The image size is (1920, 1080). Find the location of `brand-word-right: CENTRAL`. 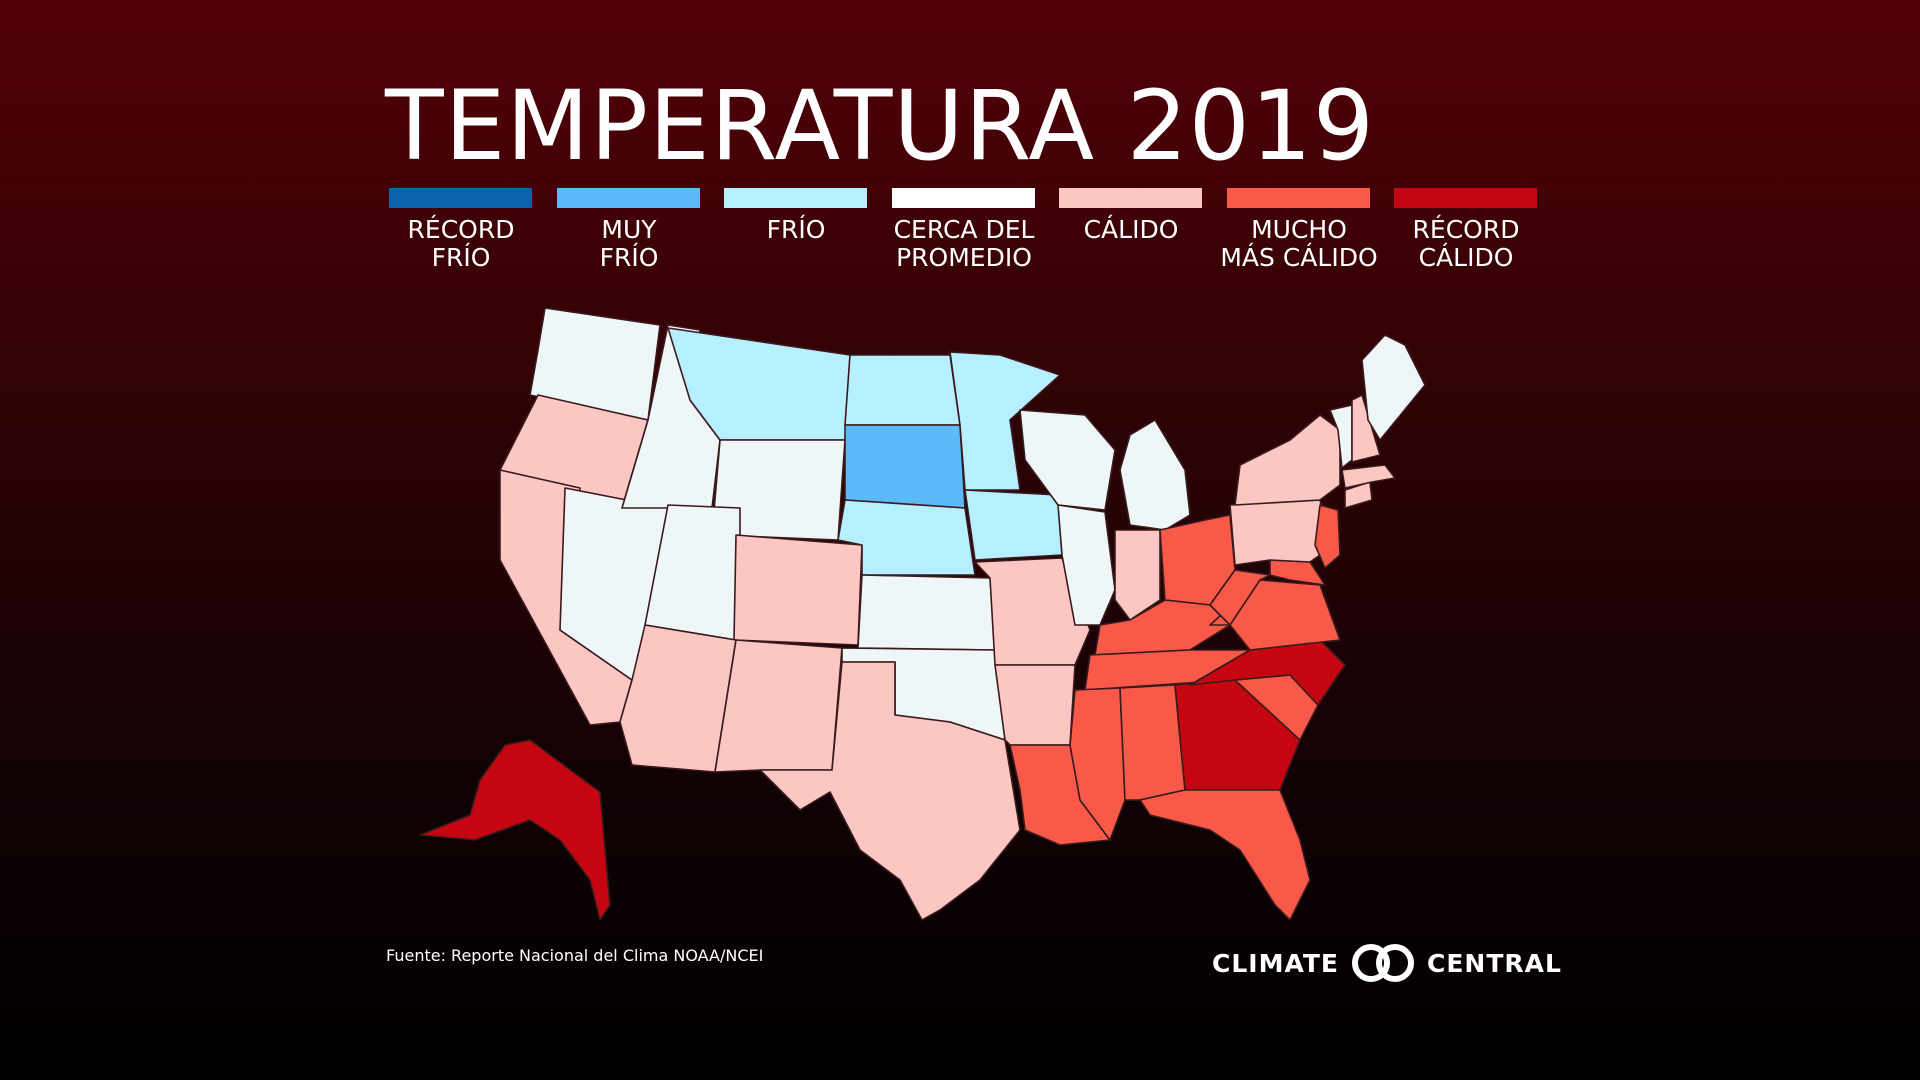

brand-word-right: CENTRAL is located at coordinates (1494, 963).